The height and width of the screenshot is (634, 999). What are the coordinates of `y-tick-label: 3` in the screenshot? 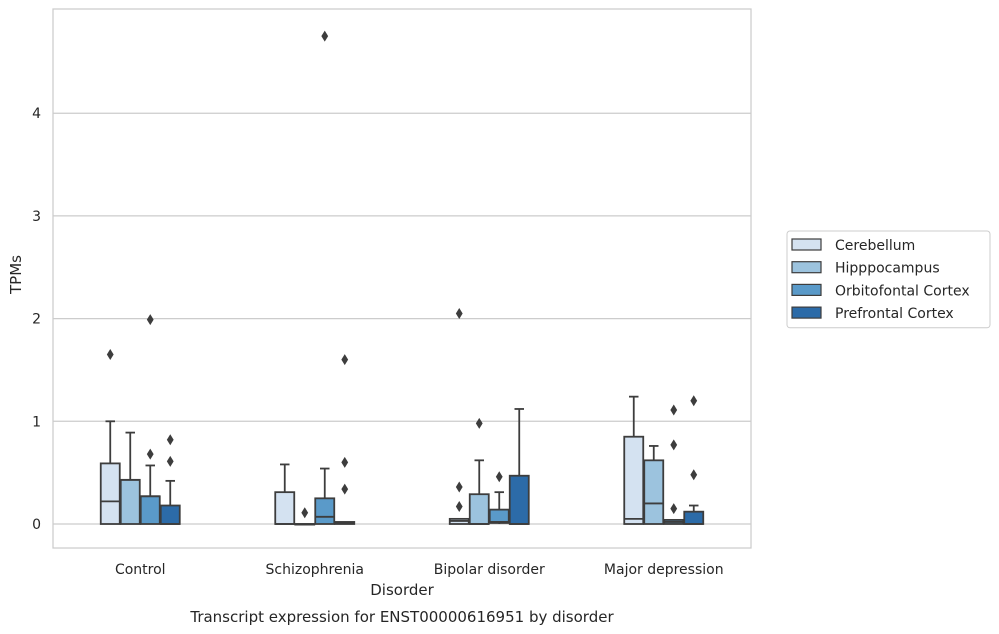 It's located at (36, 217).